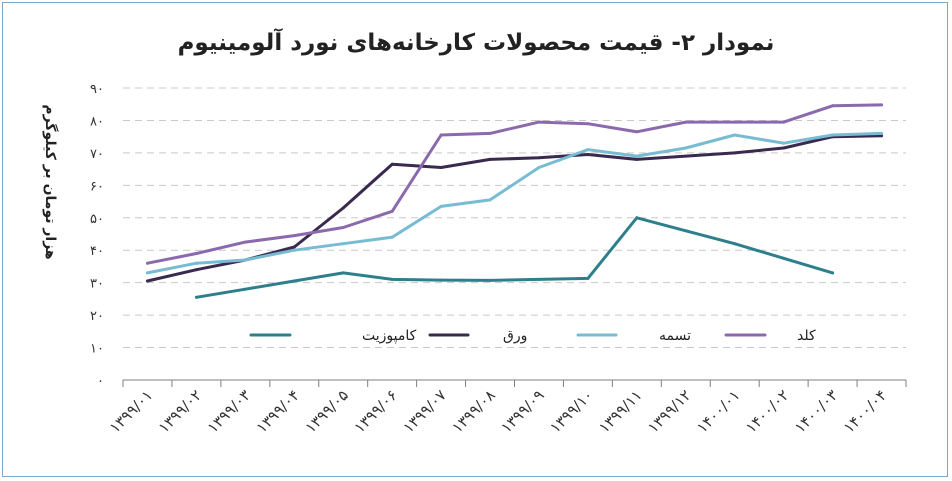  I want to click on y-tick-labels: ۰ ۱۰ ۲۰ ۳۰ ۴۰ ۵۰ ۶۰ ۷۰ ۸۰ ۹۰, so click(97, 235).